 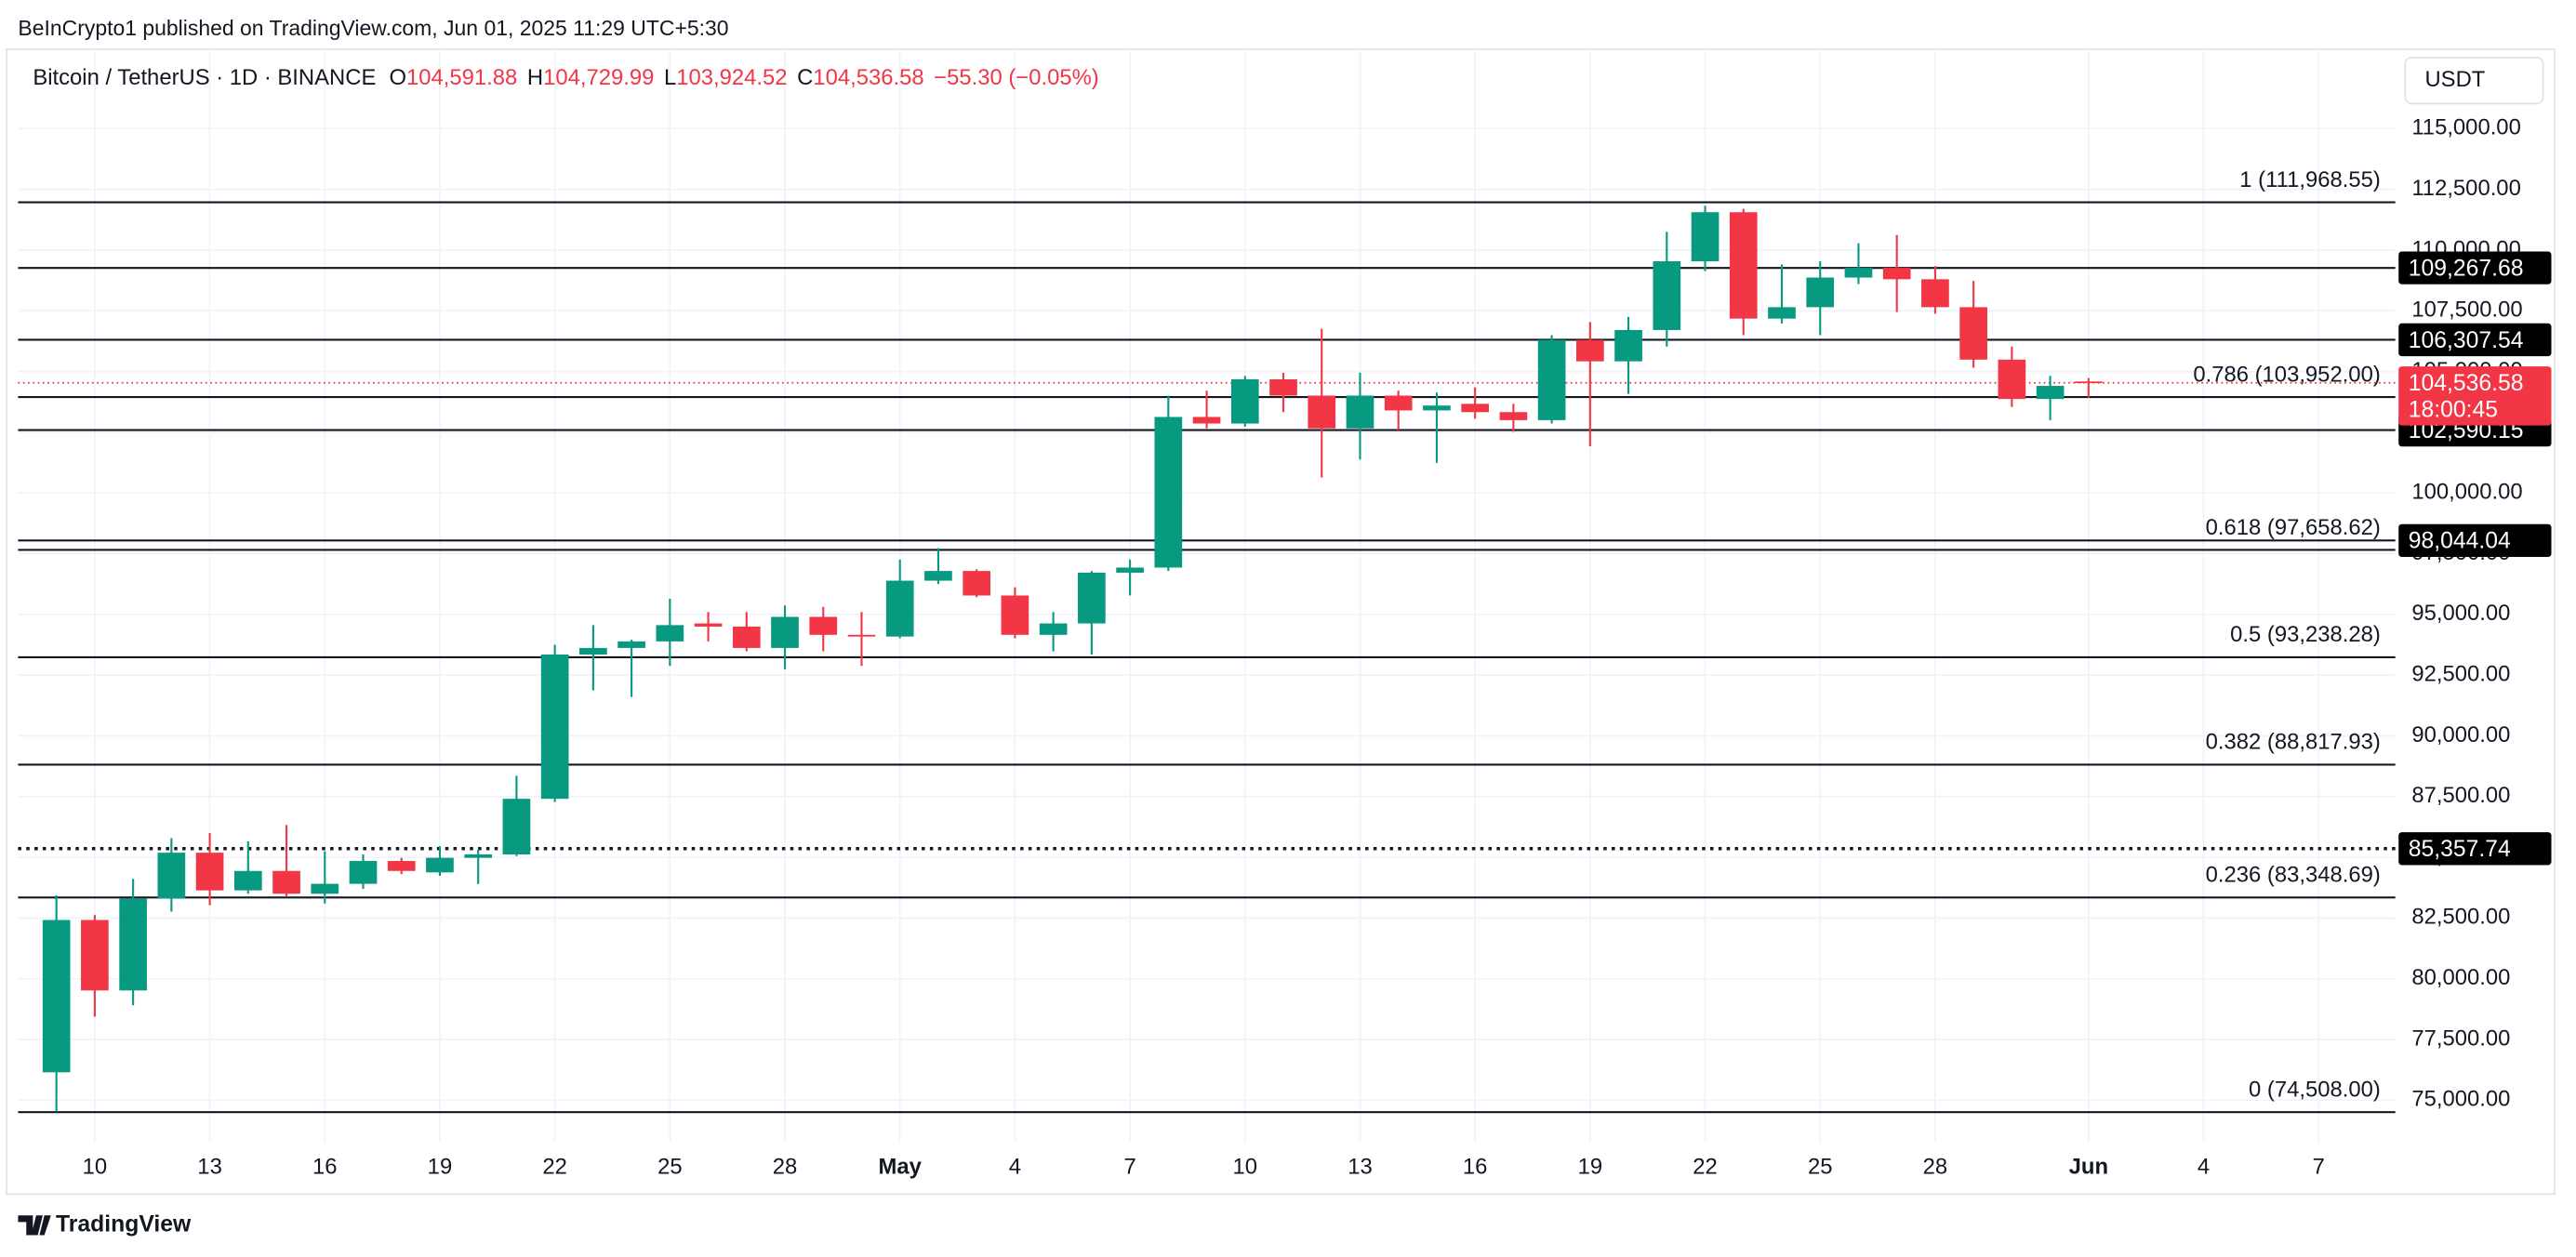 What do you see at coordinates (2293, 527) in the screenshot?
I see `fib-label: 0.618 (97,658.62)` at bounding box center [2293, 527].